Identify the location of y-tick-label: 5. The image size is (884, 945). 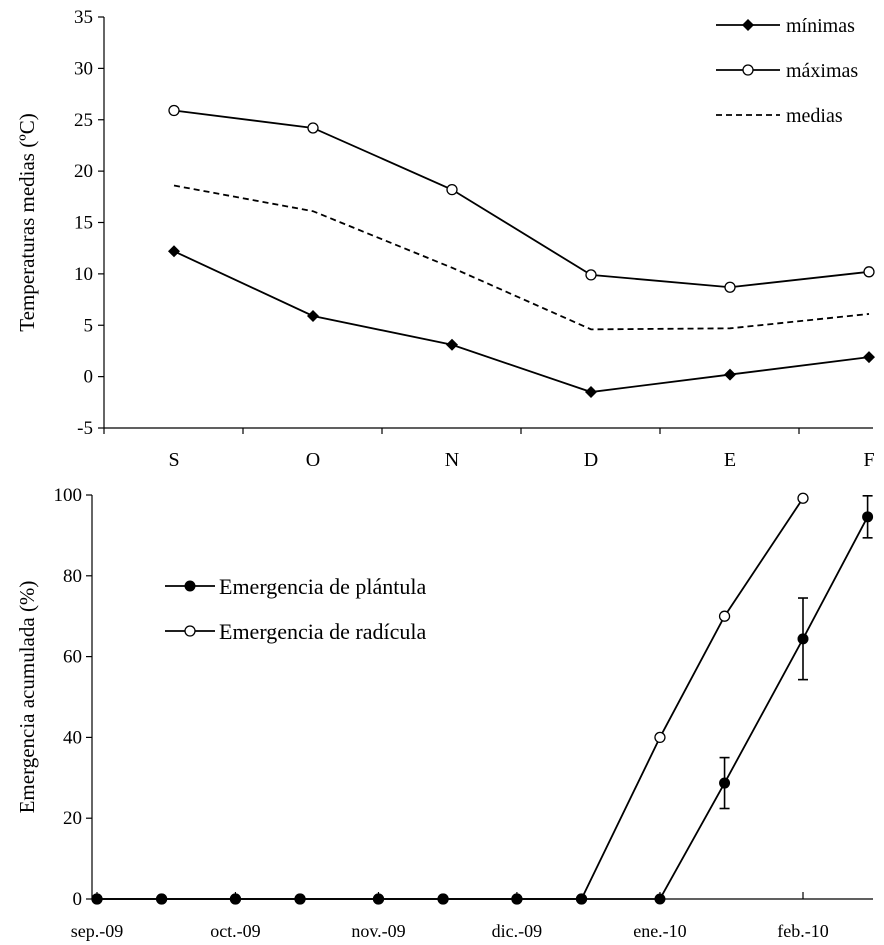
(89, 325).